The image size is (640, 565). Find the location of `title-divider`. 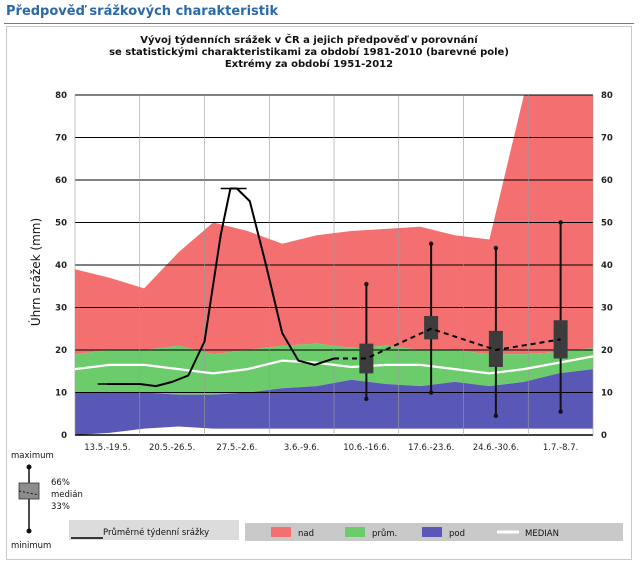

title-divider is located at coordinates (319, 23).